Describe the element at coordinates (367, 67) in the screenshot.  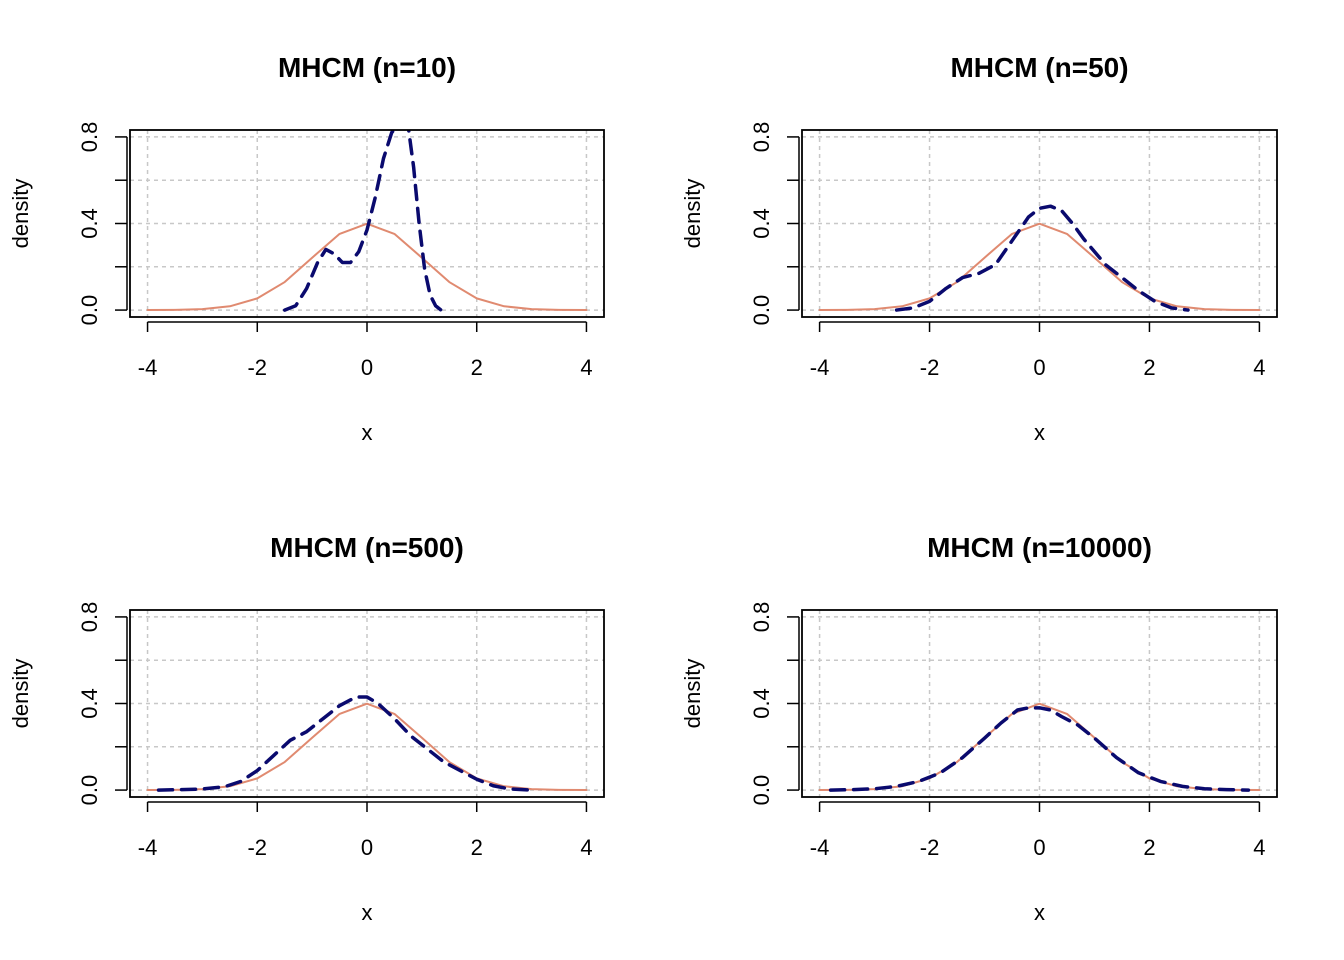
I see `chart-title: MHCM (n=10)` at that location.